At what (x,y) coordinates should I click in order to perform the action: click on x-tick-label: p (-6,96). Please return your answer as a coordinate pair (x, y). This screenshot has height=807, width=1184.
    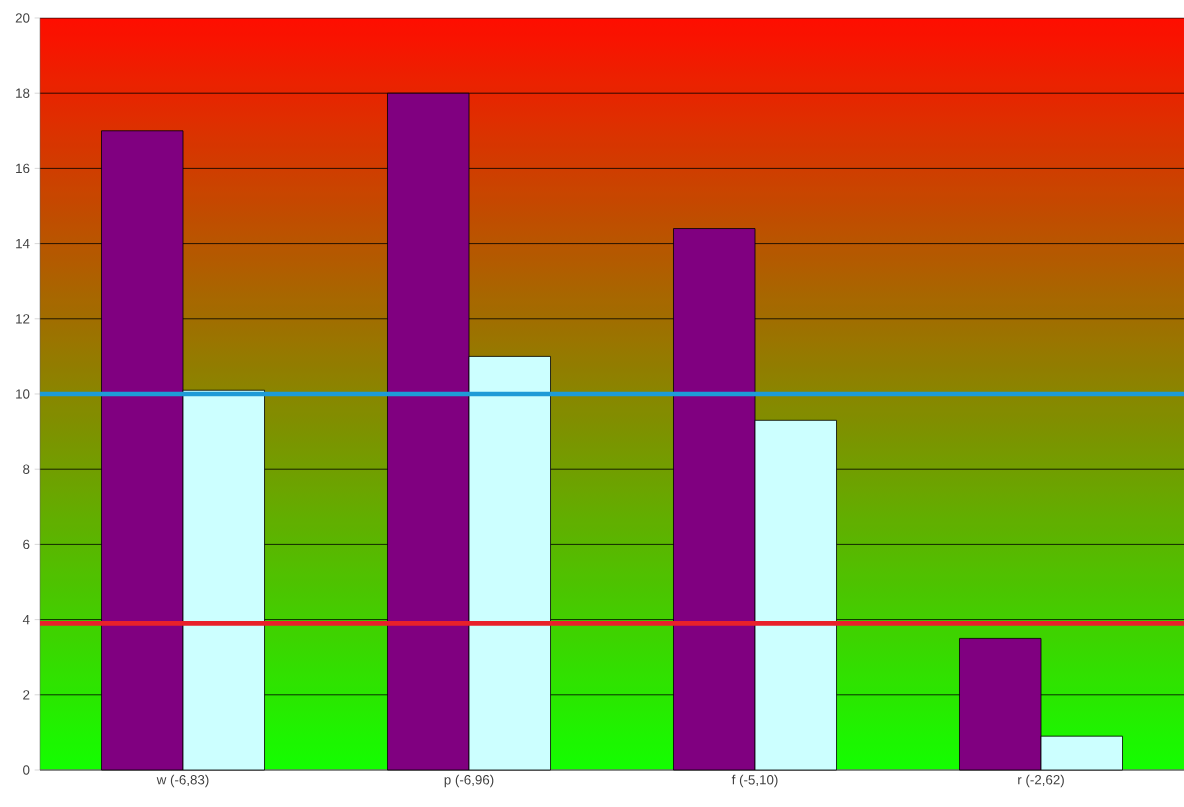
    Looking at the image, I should click on (469, 781).